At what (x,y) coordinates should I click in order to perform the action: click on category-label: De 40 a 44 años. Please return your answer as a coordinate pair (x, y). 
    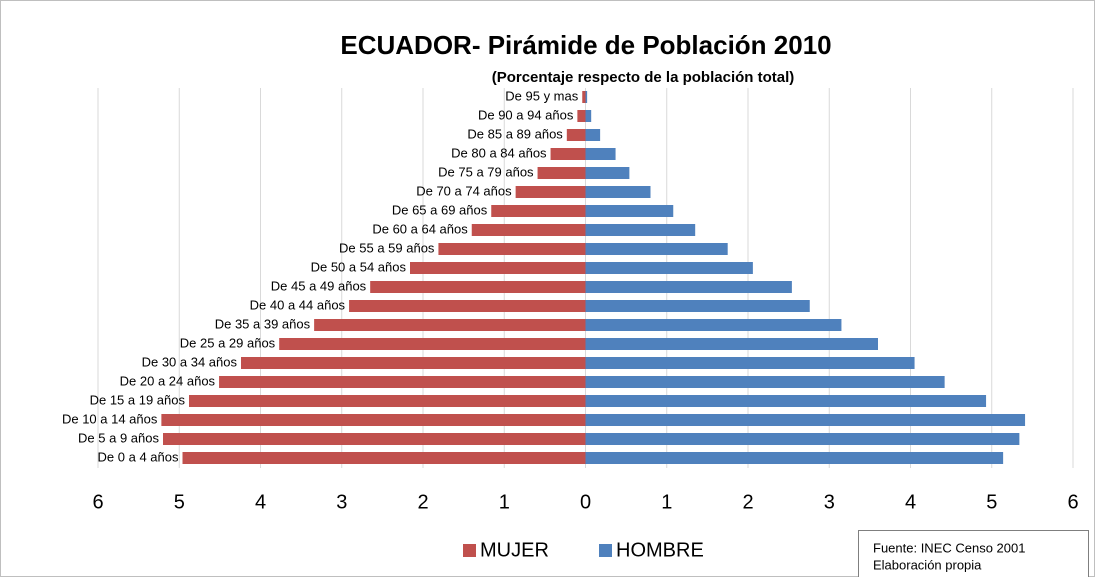
    Looking at the image, I should click on (298, 304).